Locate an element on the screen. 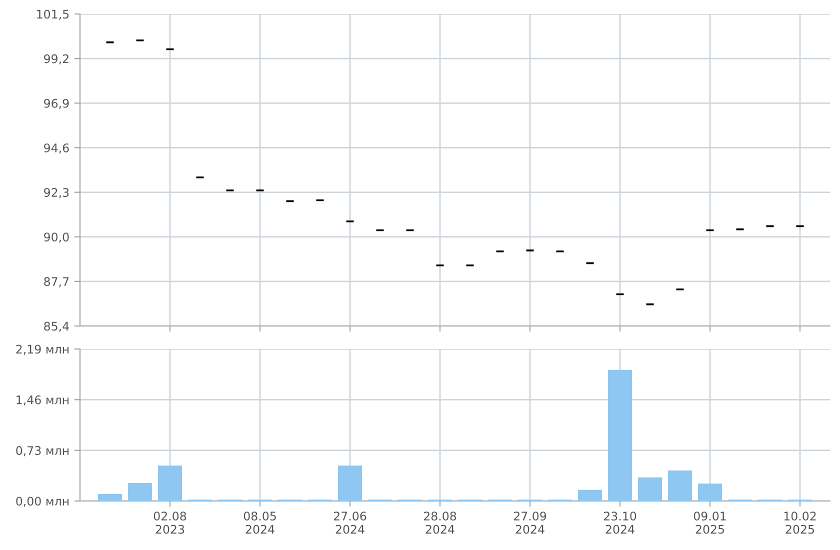 Image resolution: width=840 pixels, height=550 pixels. x-tick-label: 08.05 2024 is located at coordinates (260, 523).